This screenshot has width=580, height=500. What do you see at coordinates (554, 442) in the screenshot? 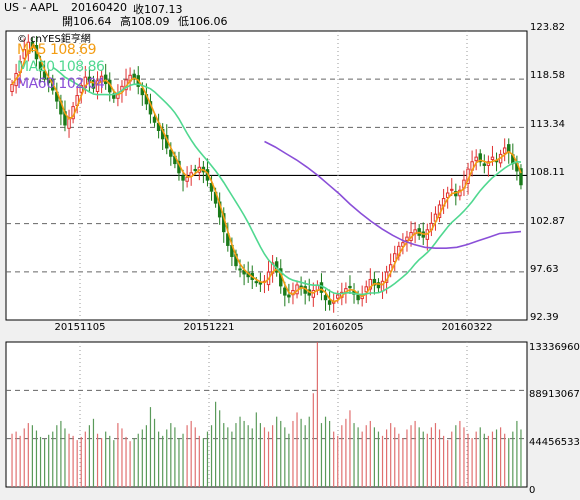
I see `volume-tick-3: 44456533` at bounding box center [554, 442].